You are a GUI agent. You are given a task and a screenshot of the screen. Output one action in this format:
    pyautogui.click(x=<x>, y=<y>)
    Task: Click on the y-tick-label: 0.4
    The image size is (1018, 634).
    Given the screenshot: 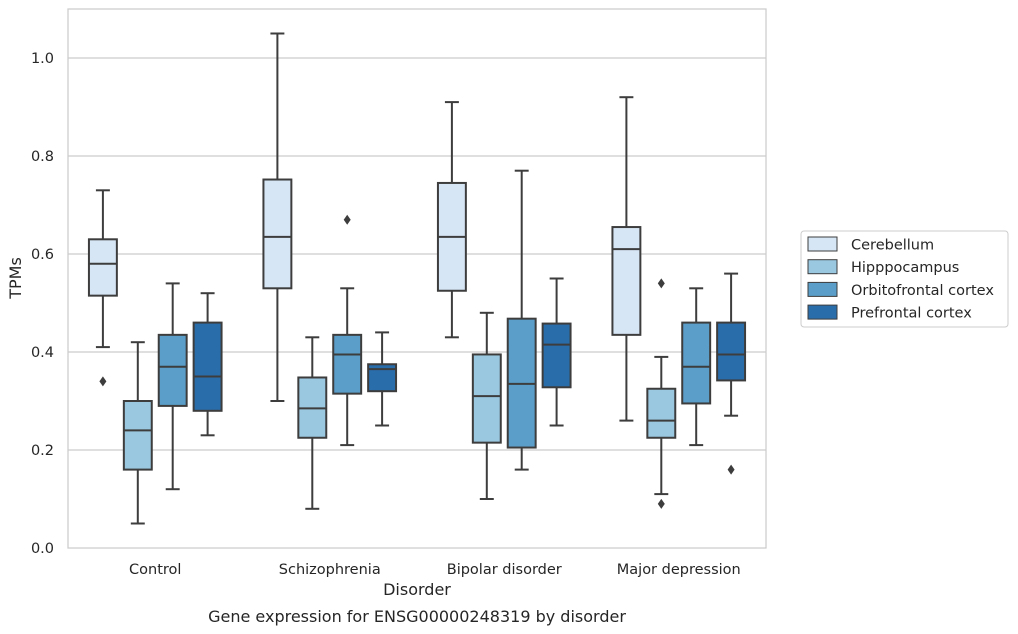 What is the action you would take?
    pyautogui.click(x=42, y=353)
    